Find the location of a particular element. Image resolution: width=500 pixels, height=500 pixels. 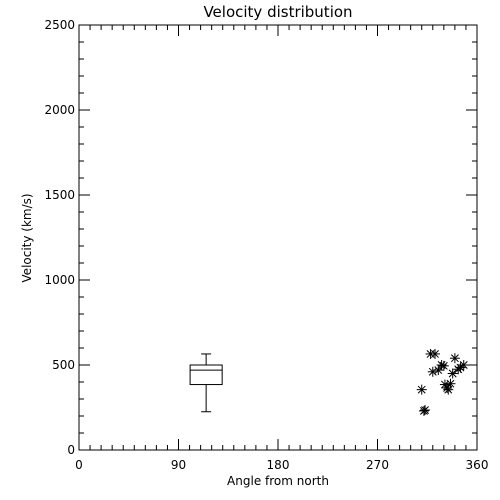

y-axis-label: Velocity (km/s) is located at coordinates (27, 237).